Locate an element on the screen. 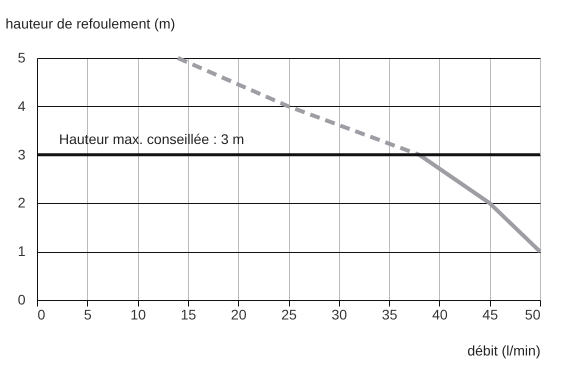  y-tick-label: 1 is located at coordinates (22, 251).